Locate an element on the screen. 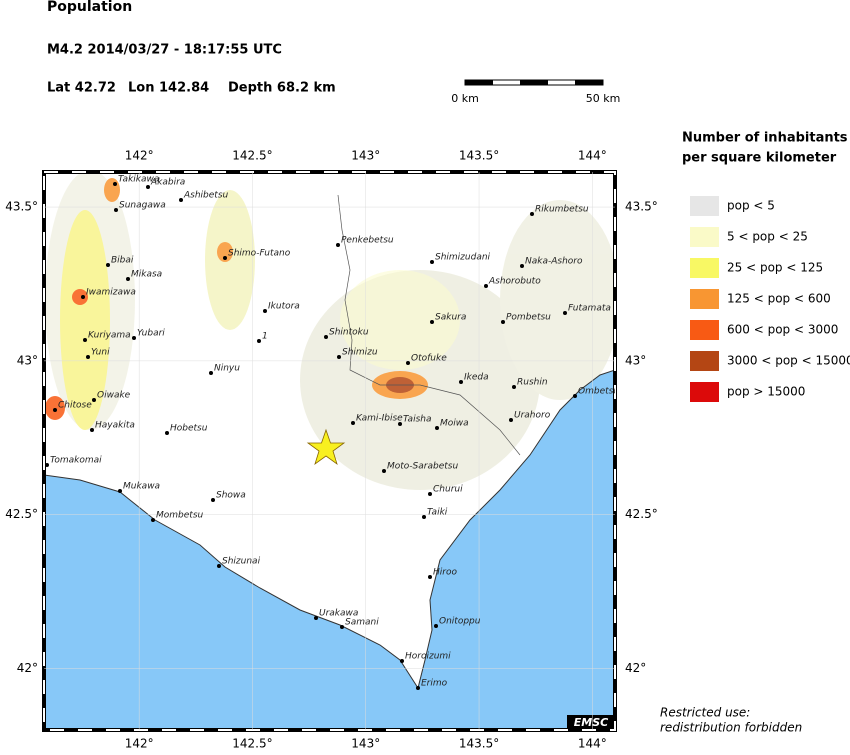  town-label: Tomakomai is located at coordinates (76, 461).